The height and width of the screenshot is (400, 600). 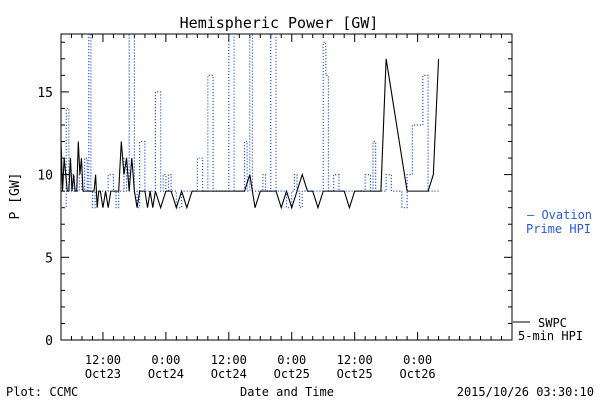 I want to click on legend-swpc-label-line1: SWPC, so click(x=552, y=323).